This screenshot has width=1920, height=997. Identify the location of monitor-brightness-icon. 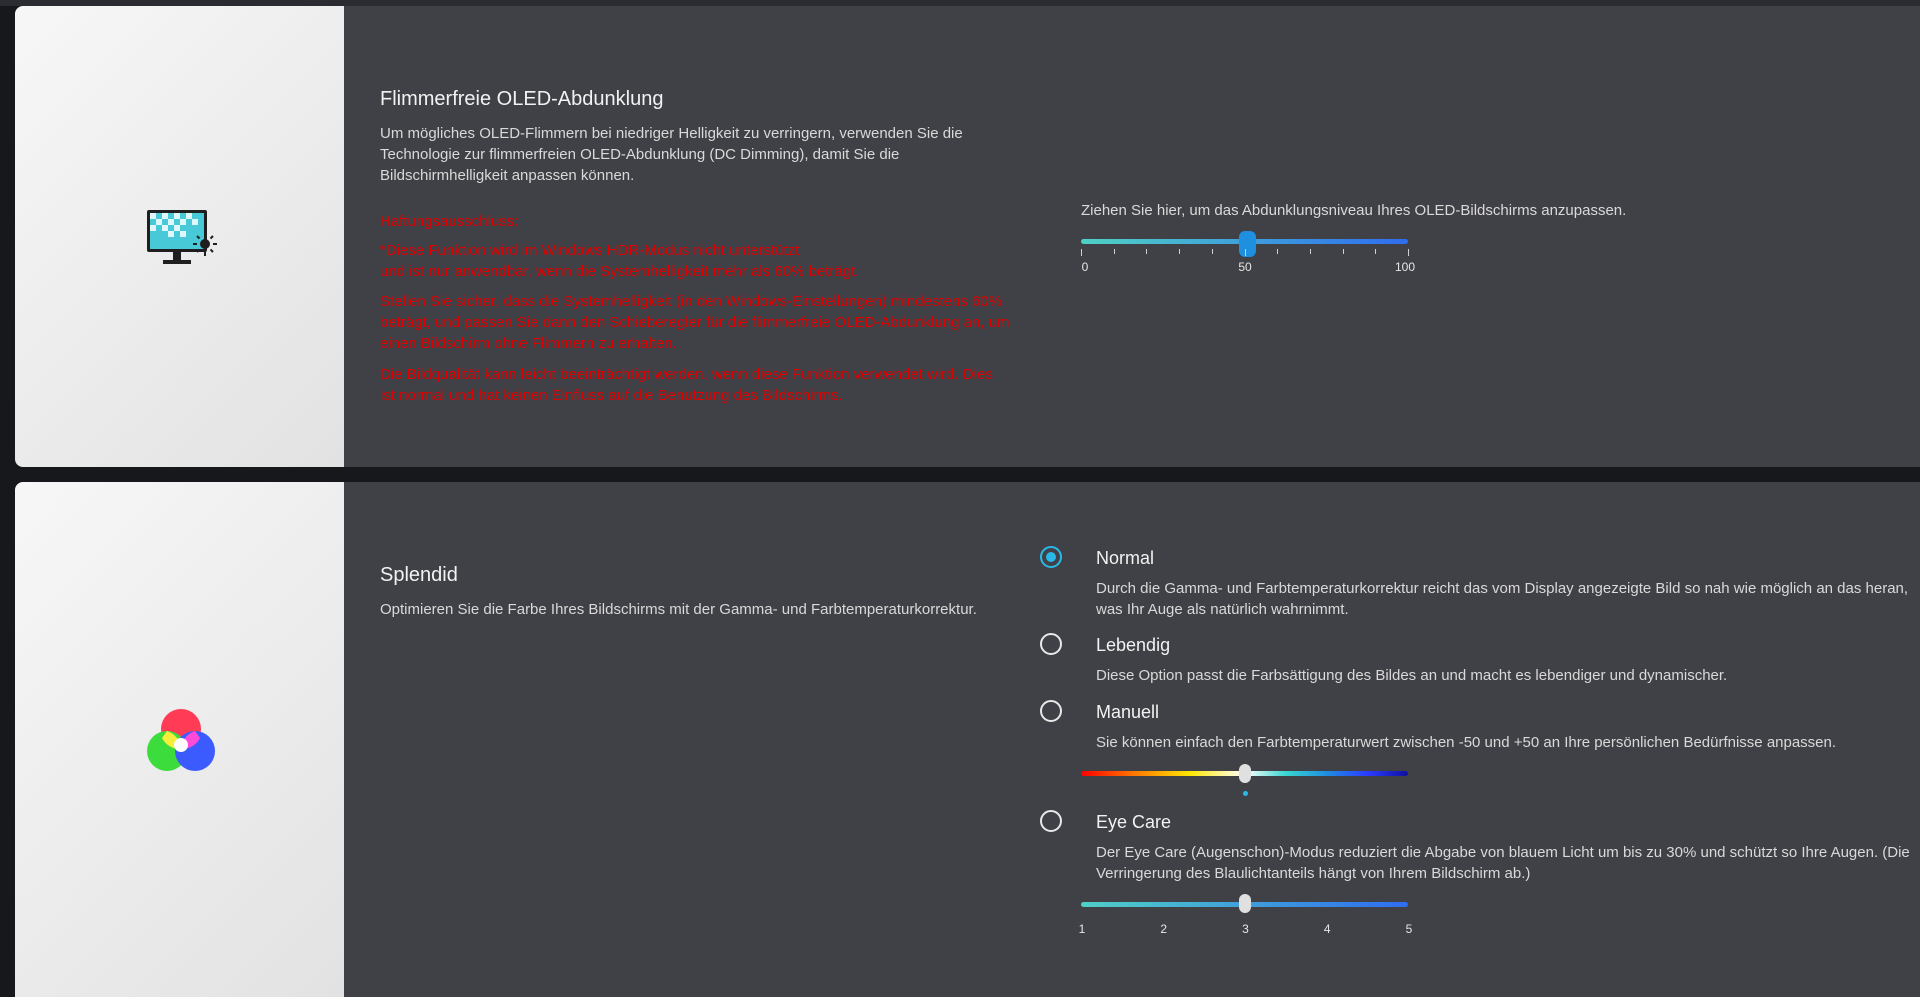
(182, 237).